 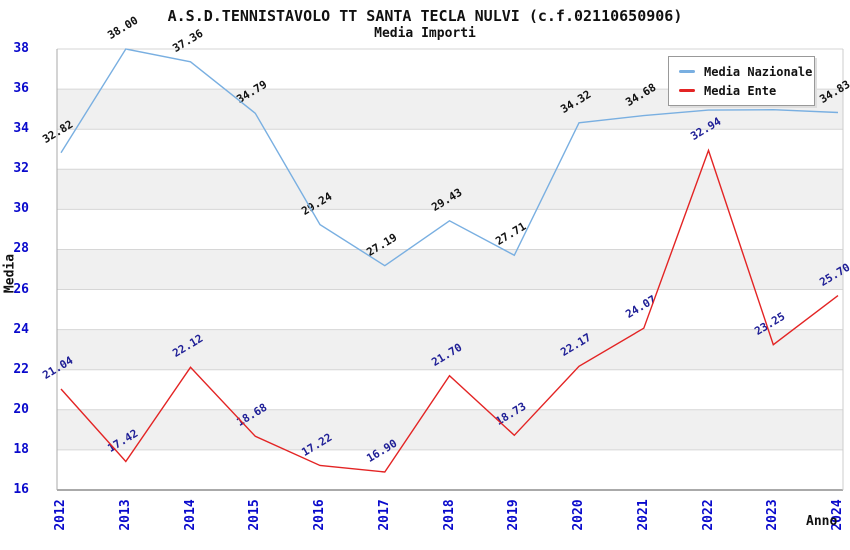 I want to click on y-tick-label: 34, so click(x=21, y=128).